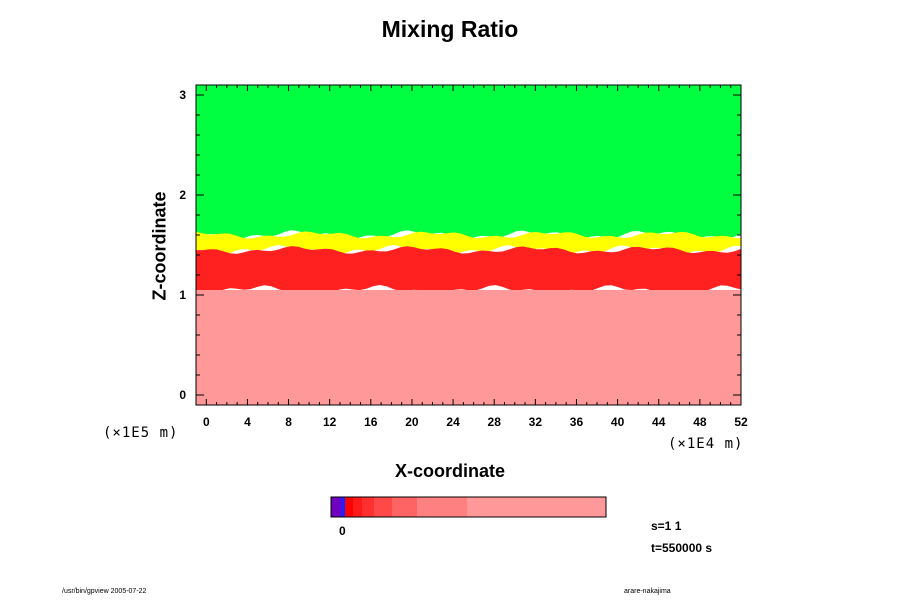 This screenshot has height=600, width=900. What do you see at coordinates (159, 246) in the screenshot?
I see `y-axis-label: Z-coordinate` at bounding box center [159, 246].